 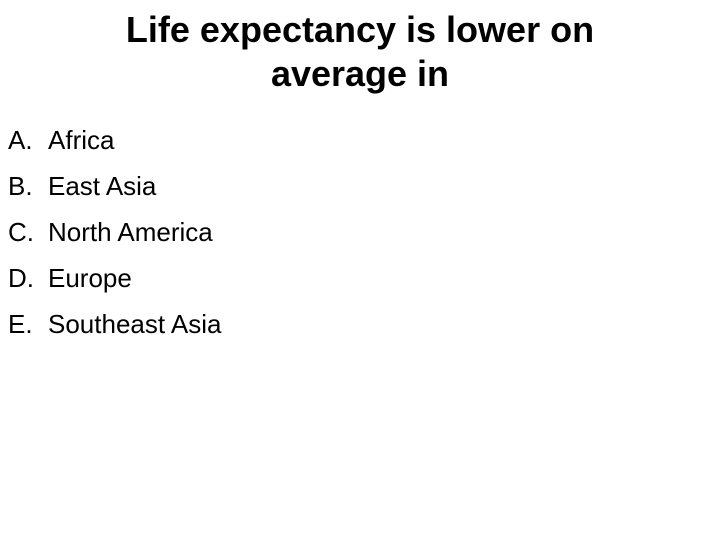 What do you see at coordinates (102, 186) in the screenshot?
I see `option-text: East Asia` at bounding box center [102, 186].